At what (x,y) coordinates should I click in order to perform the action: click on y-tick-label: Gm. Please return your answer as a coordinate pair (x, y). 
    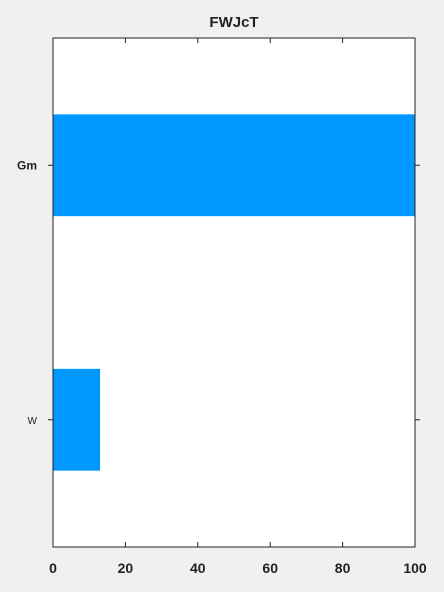
    Looking at the image, I should click on (27, 165).